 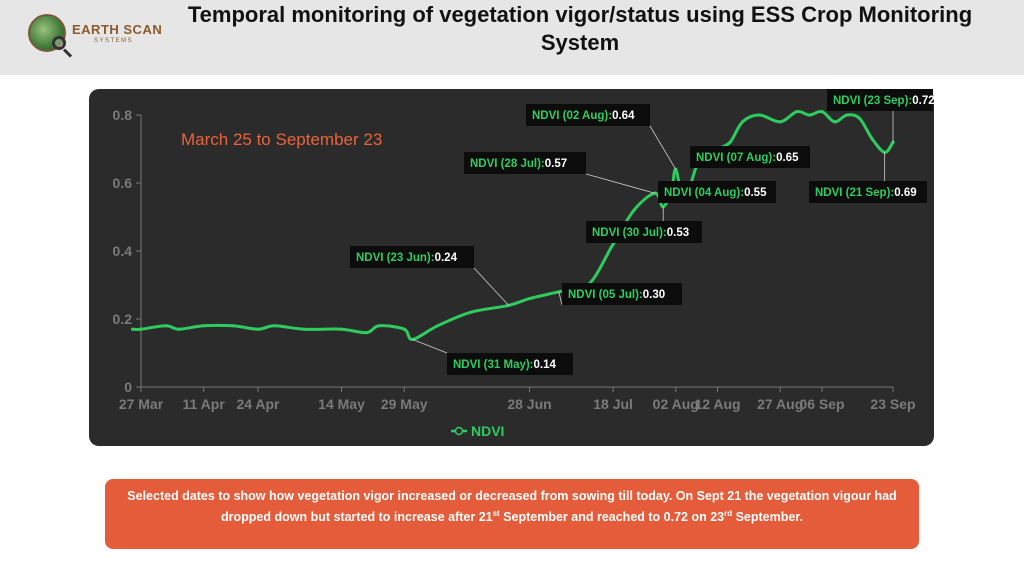 I want to click on annotation-value: 0.53, so click(x=678, y=233).